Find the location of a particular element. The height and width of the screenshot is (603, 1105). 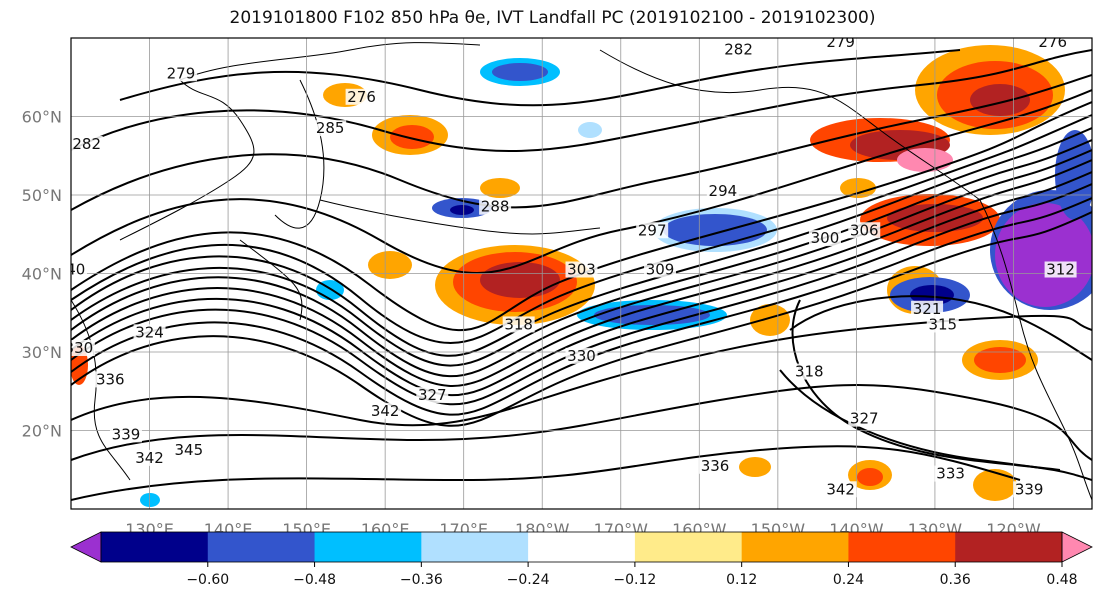

colorbar-tick-label: −0.12 is located at coordinates (634, 580).